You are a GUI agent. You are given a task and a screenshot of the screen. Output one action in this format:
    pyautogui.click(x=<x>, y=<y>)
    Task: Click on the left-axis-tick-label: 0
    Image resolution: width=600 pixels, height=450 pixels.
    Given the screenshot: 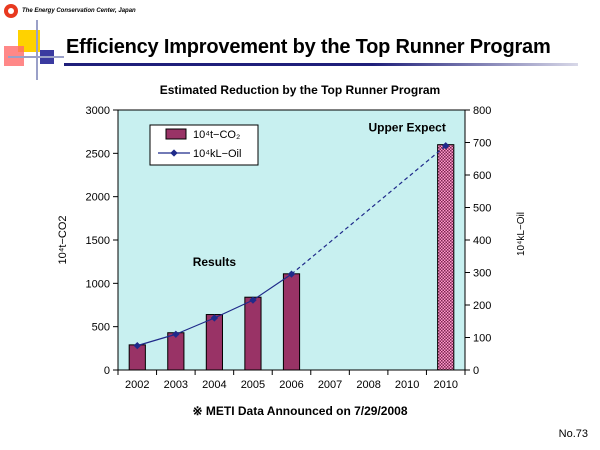 What is the action you would take?
    pyautogui.click(x=107, y=371)
    